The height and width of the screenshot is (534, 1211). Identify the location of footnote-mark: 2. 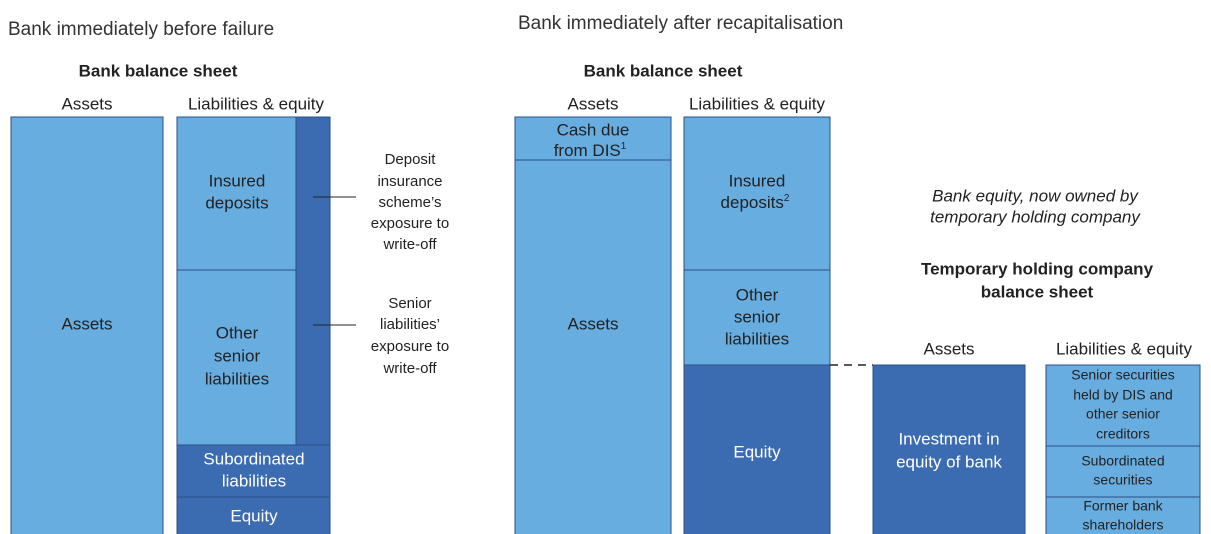
(787, 198).